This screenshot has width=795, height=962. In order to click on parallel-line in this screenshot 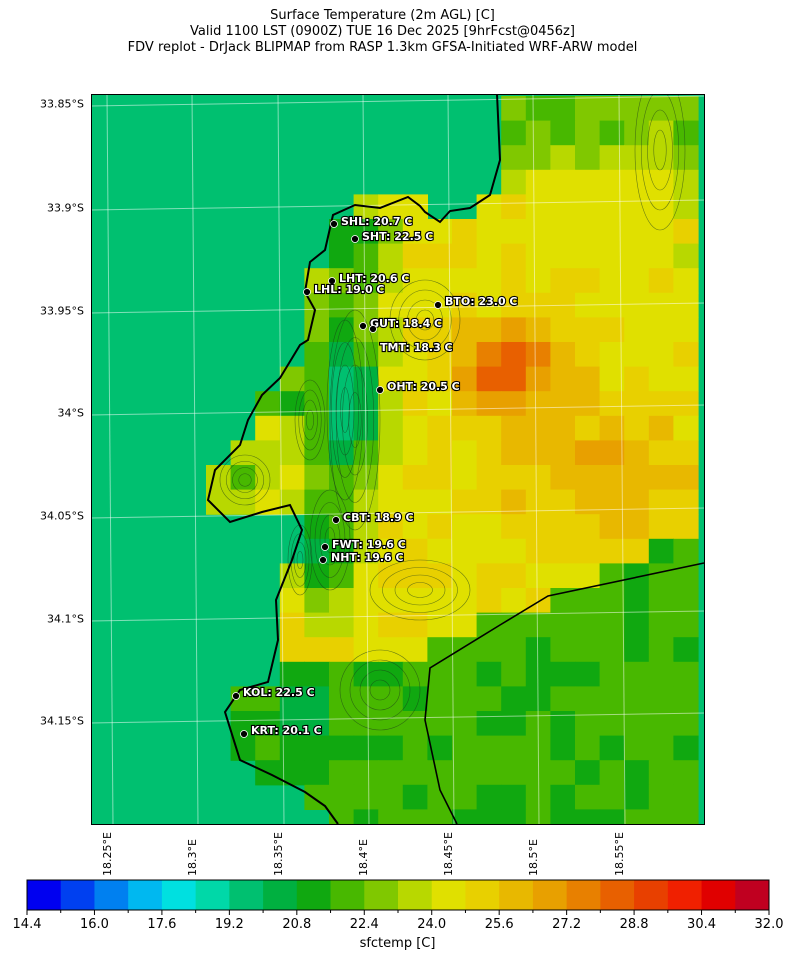, I will do `click(398, 616)`.